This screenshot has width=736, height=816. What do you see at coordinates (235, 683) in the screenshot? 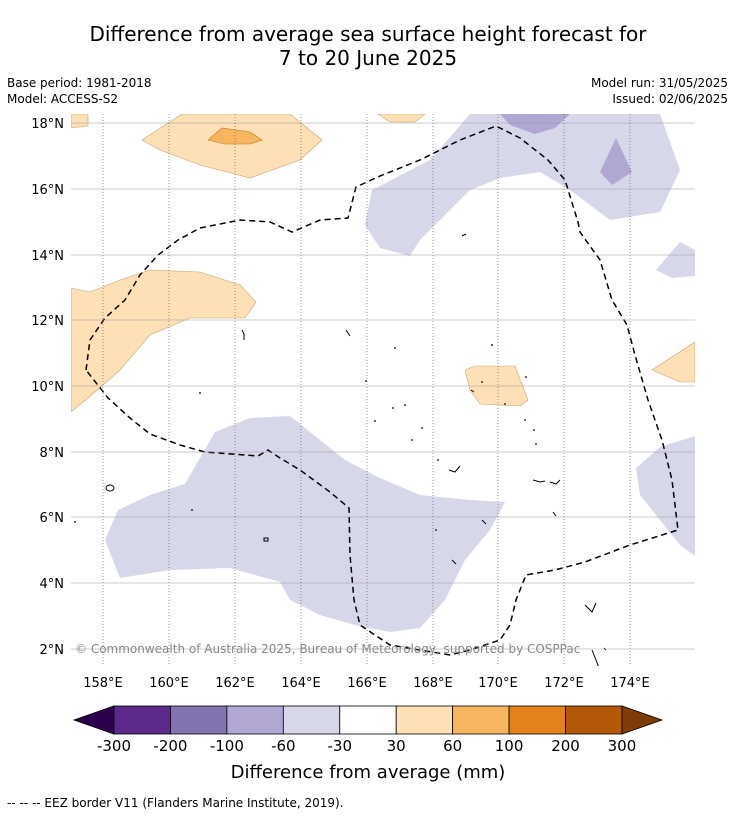
I see `lon-label: 162°E` at bounding box center [235, 683].